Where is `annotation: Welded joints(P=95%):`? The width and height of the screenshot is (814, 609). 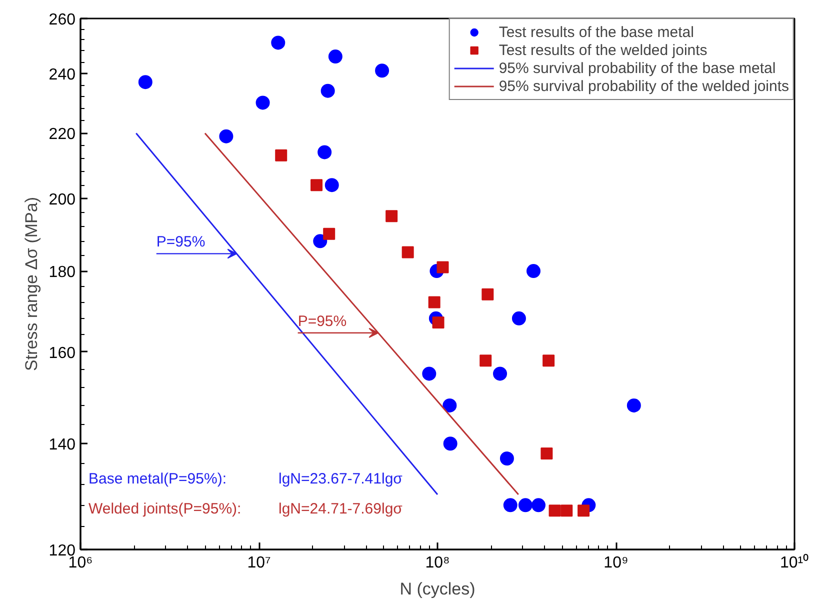 annotation: Welded joints(P=95%): is located at coordinates (165, 509).